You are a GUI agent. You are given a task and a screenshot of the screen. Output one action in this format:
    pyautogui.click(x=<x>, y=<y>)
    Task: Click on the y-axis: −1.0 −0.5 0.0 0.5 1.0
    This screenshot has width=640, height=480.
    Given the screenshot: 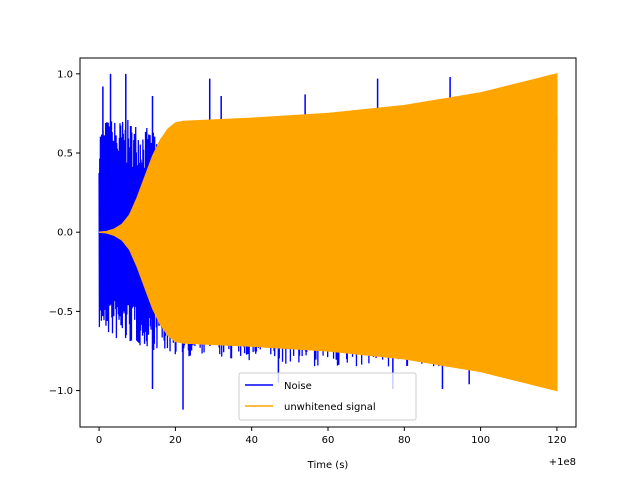 What is the action you would take?
    pyautogui.click(x=64, y=233)
    